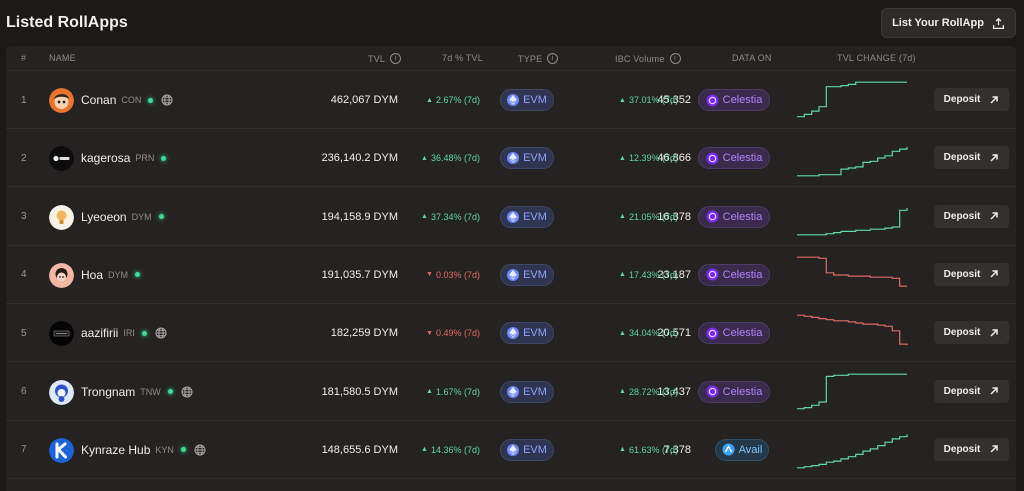  Describe the element at coordinates (359, 216) in the screenshot. I see `tvl-value: 194,158.9 DYM` at that location.